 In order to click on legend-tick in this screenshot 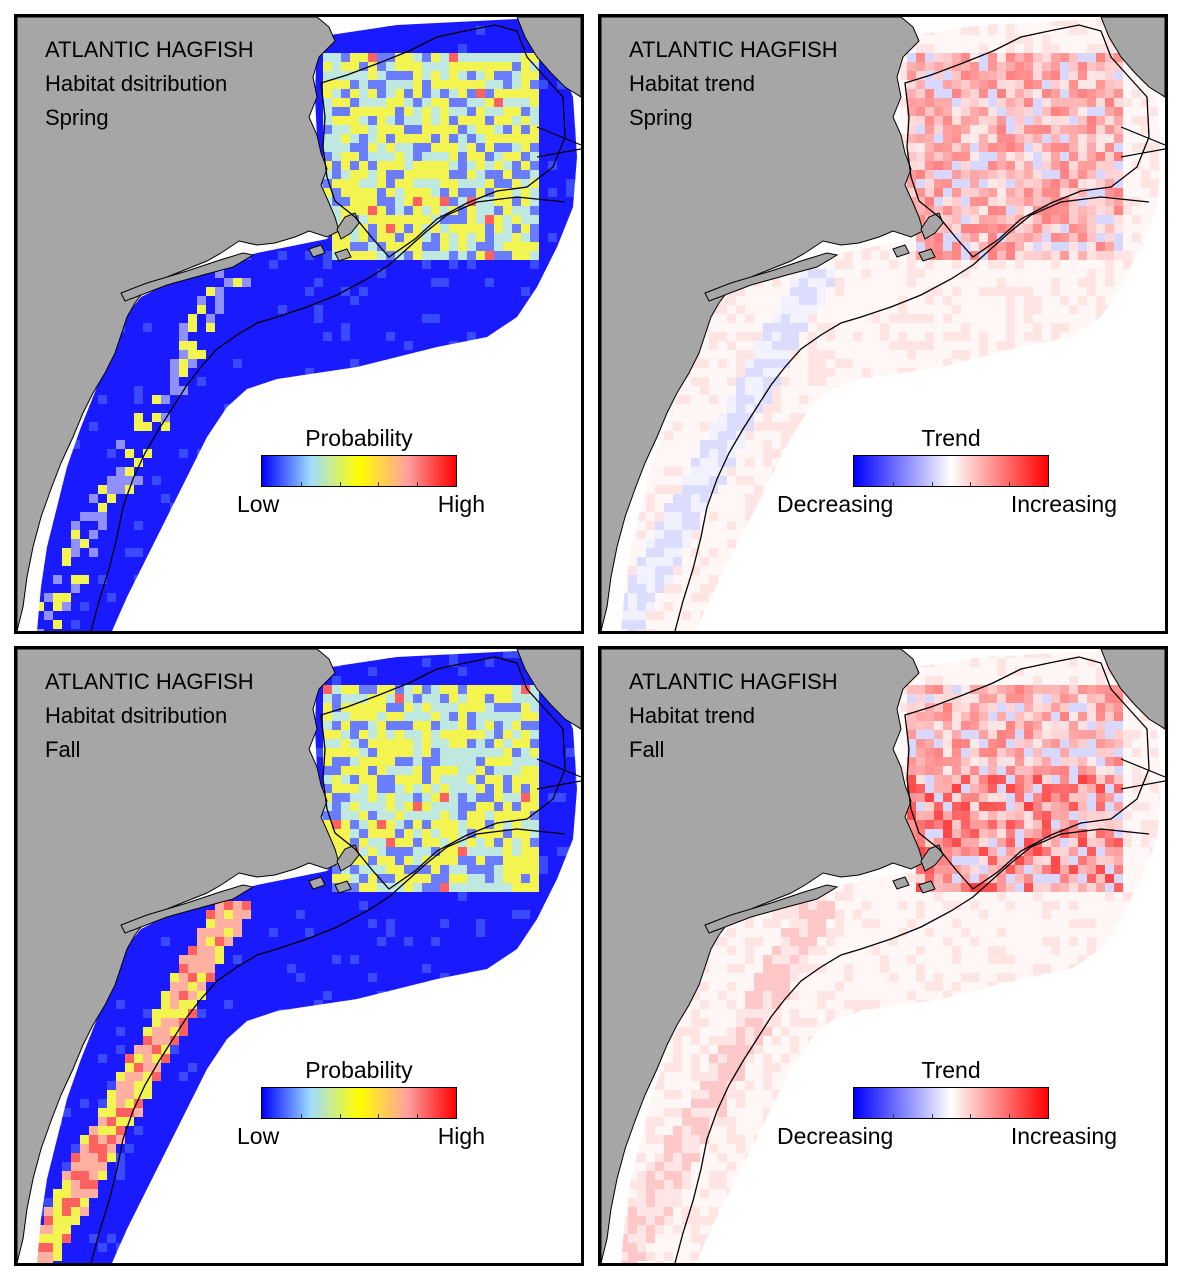, I will do `click(379, 484)`.